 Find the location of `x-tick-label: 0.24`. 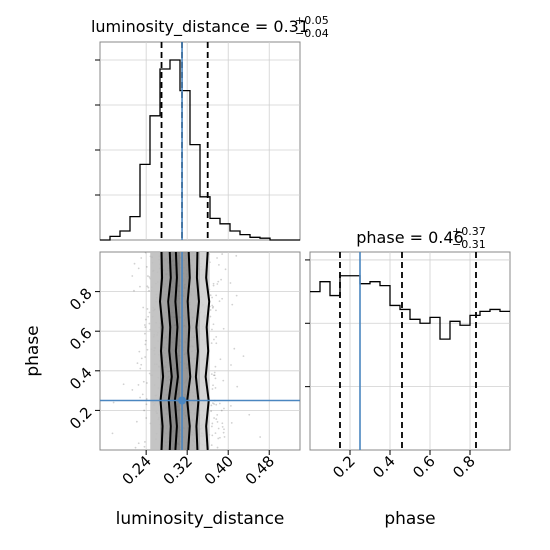

x-tick-label: 0.24 is located at coordinates (137, 470).